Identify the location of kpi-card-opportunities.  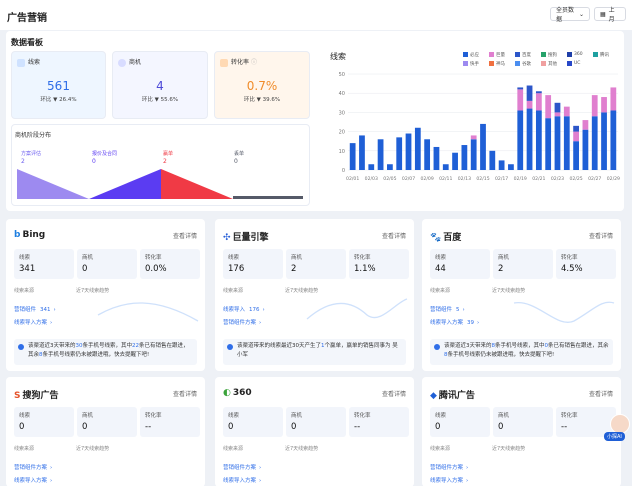
(160, 85).